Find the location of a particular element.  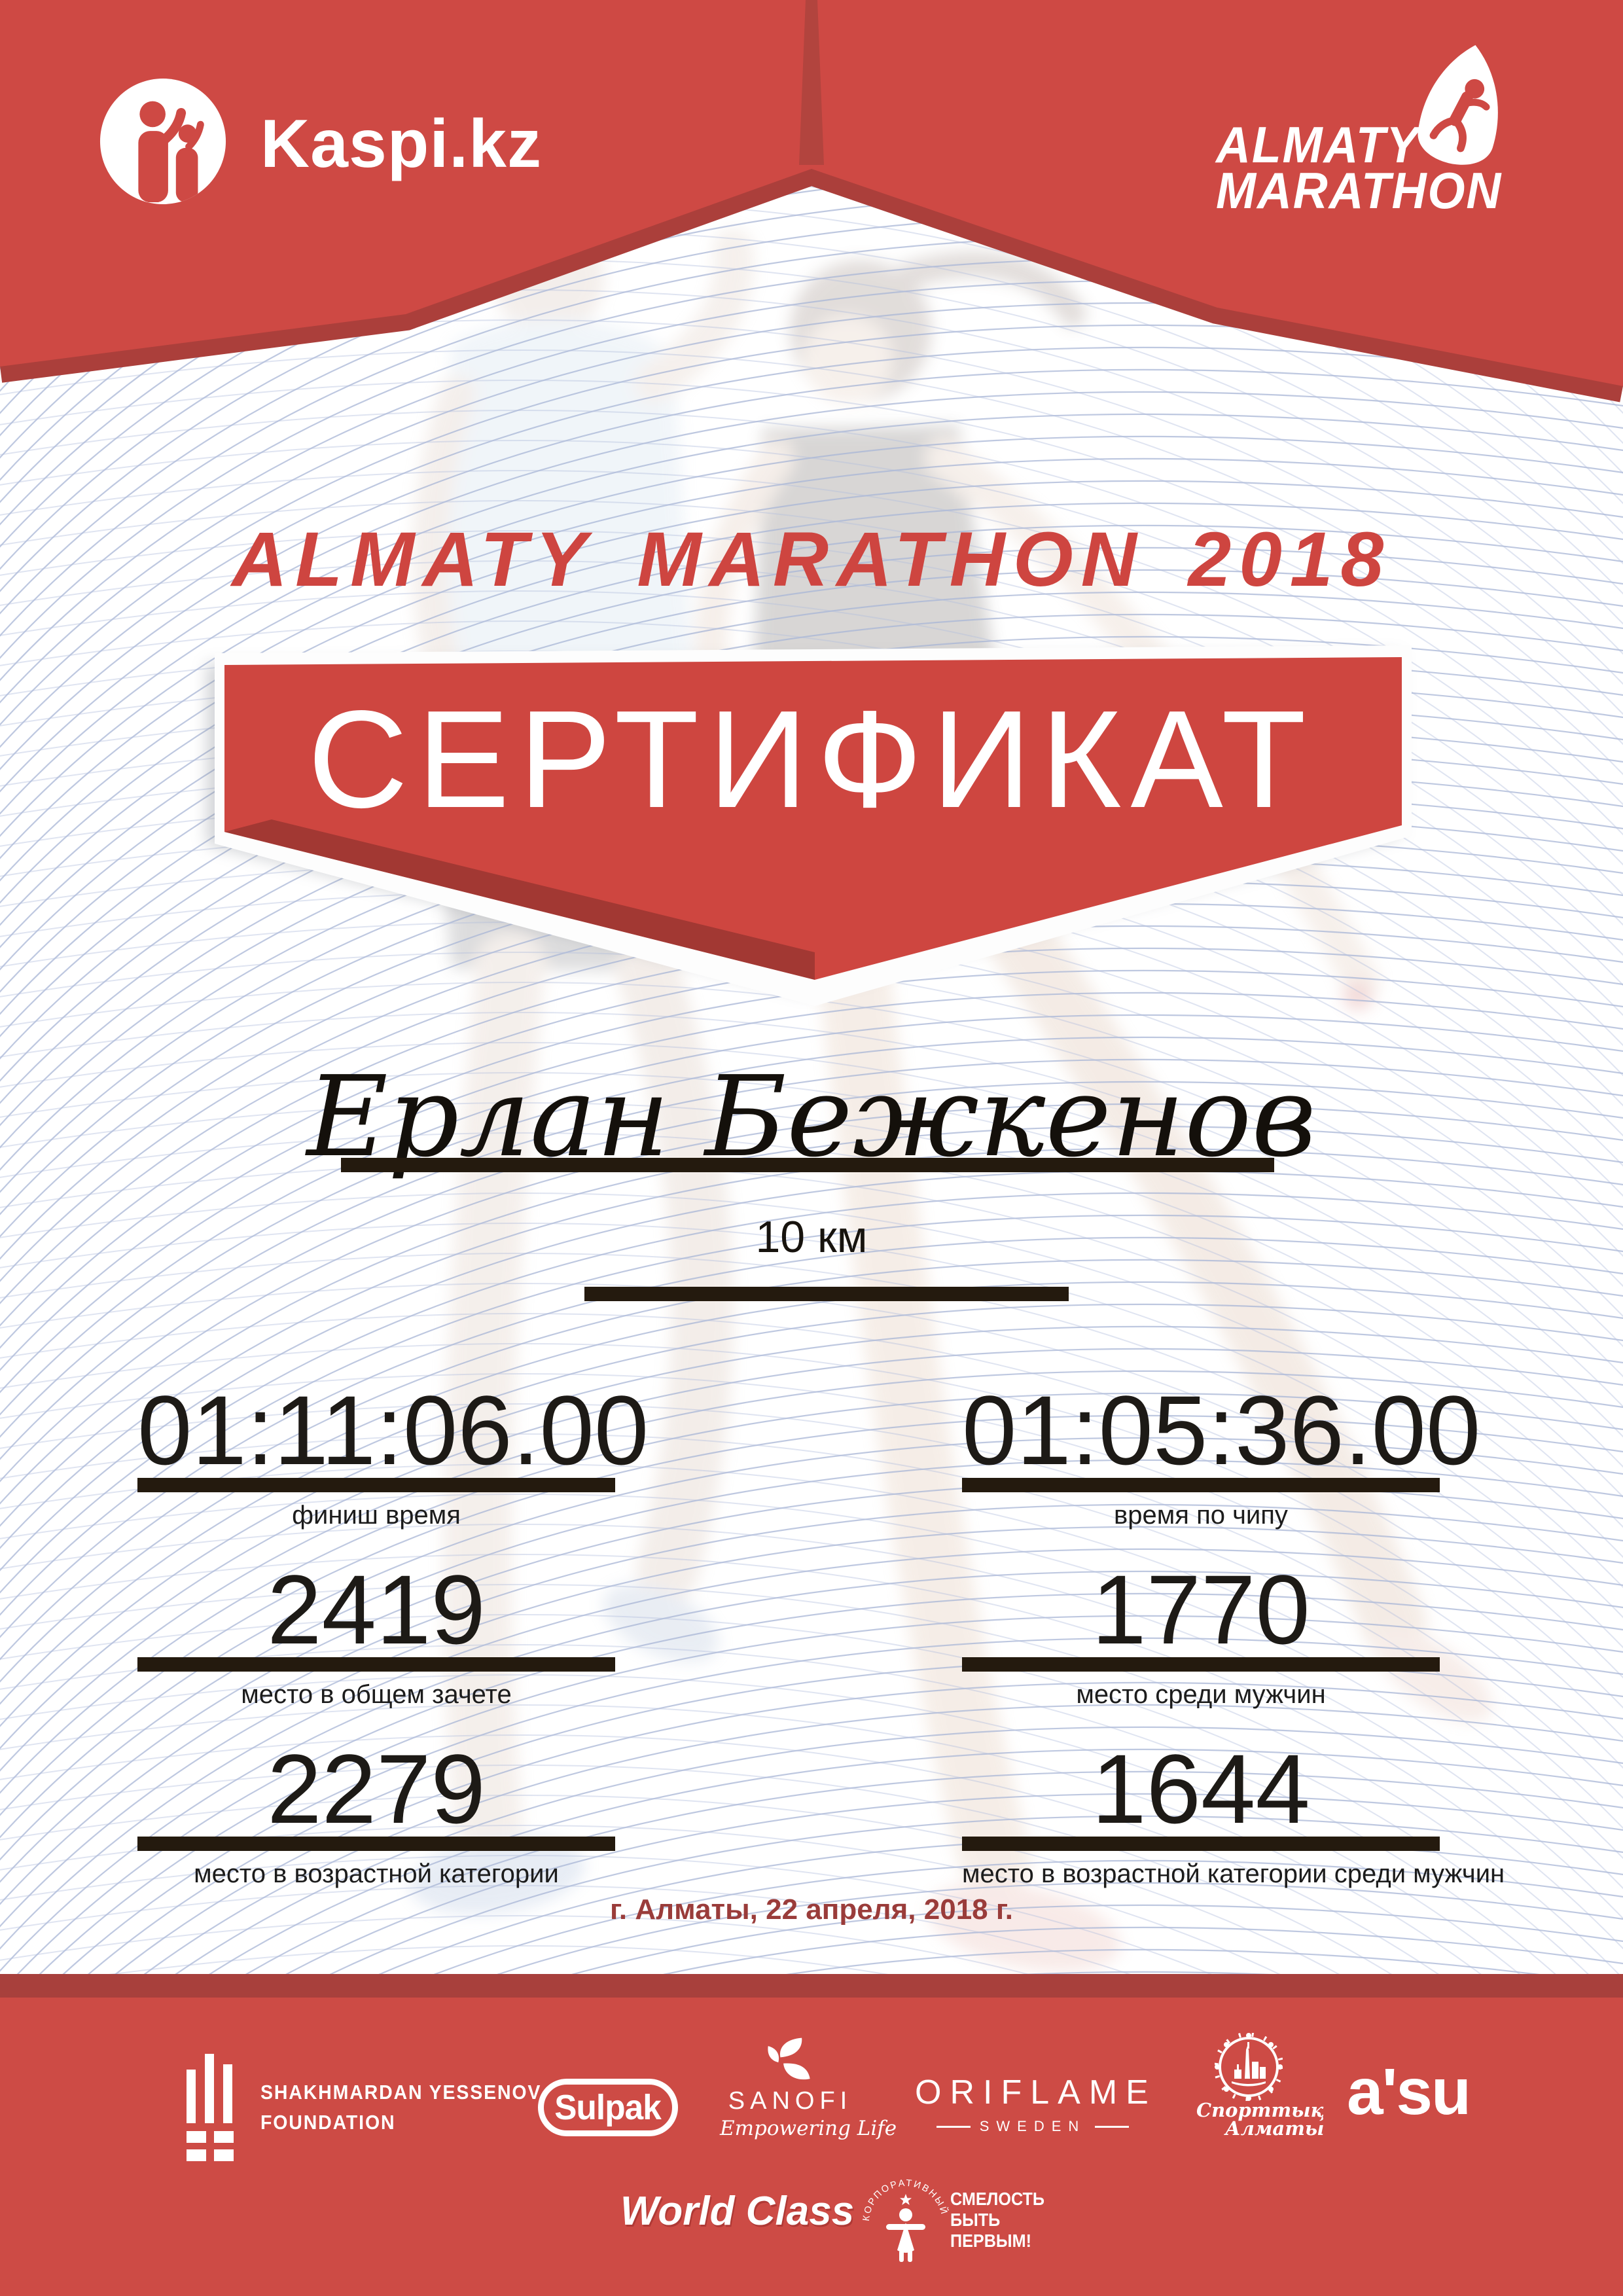

certificate-banner-label: СЕРТИФИКАТ is located at coordinates (811, 759).